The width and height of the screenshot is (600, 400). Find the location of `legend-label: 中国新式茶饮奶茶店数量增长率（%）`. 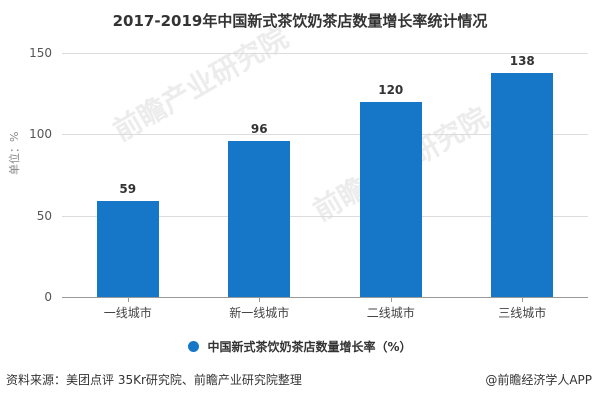

legend-label: 中国新式茶饮奶茶店数量增长率（%） is located at coordinates (309, 347).